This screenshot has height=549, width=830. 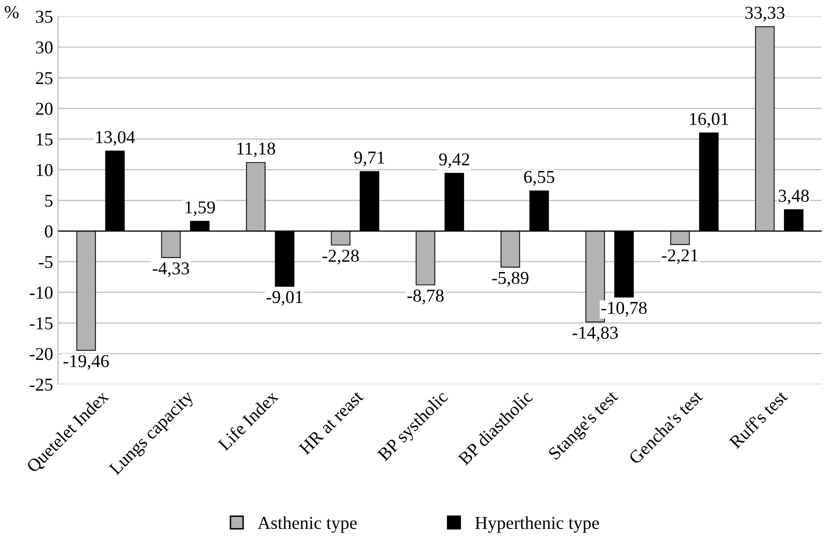 I want to click on data-label: 11,18, so click(x=256, y=150).